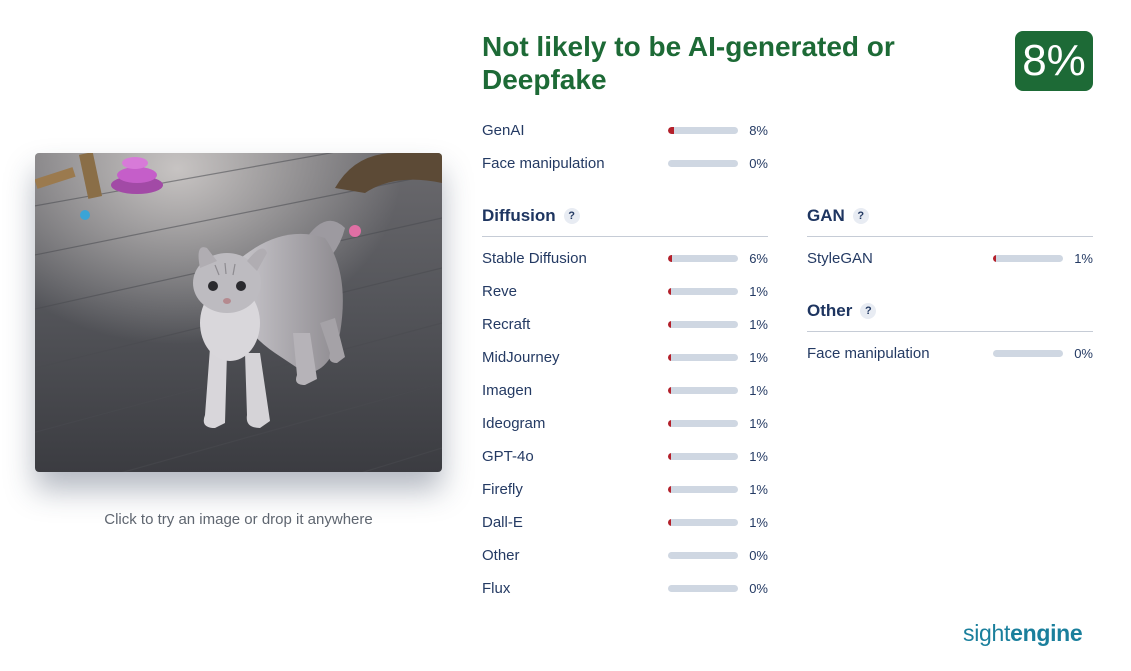 Image resolution: width=1131 pixels, height=671 pixels. I want to click on diffusion-row: Firefly 1%, so click(625, 490).